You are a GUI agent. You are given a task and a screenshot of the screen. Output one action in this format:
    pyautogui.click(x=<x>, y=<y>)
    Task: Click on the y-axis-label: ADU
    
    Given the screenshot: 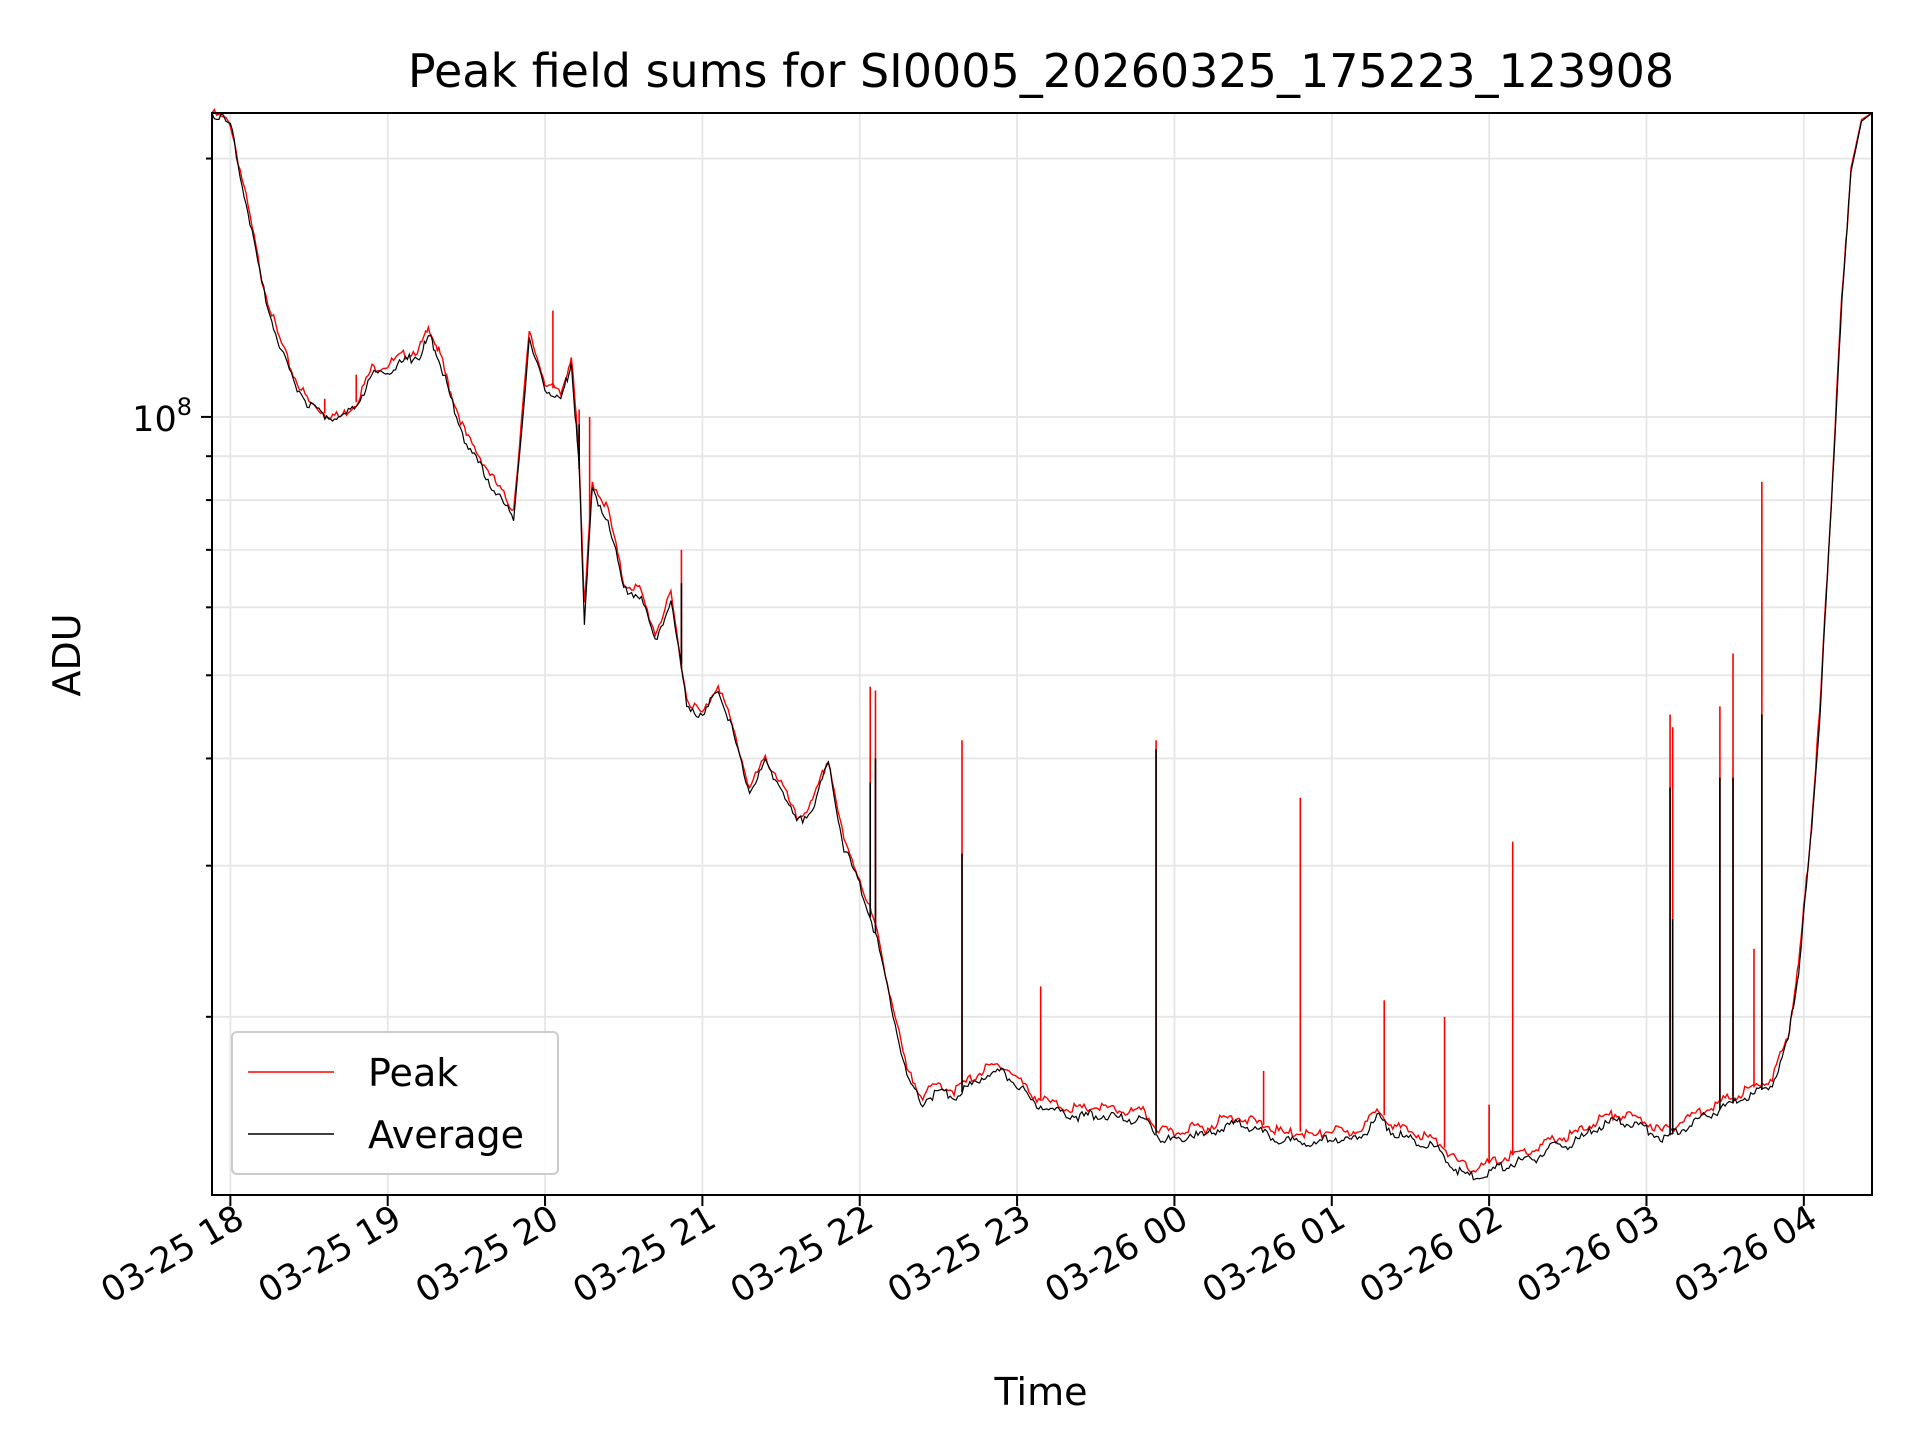 What is the action you would take?
    pyautogui.click(x=67, y=654)
    